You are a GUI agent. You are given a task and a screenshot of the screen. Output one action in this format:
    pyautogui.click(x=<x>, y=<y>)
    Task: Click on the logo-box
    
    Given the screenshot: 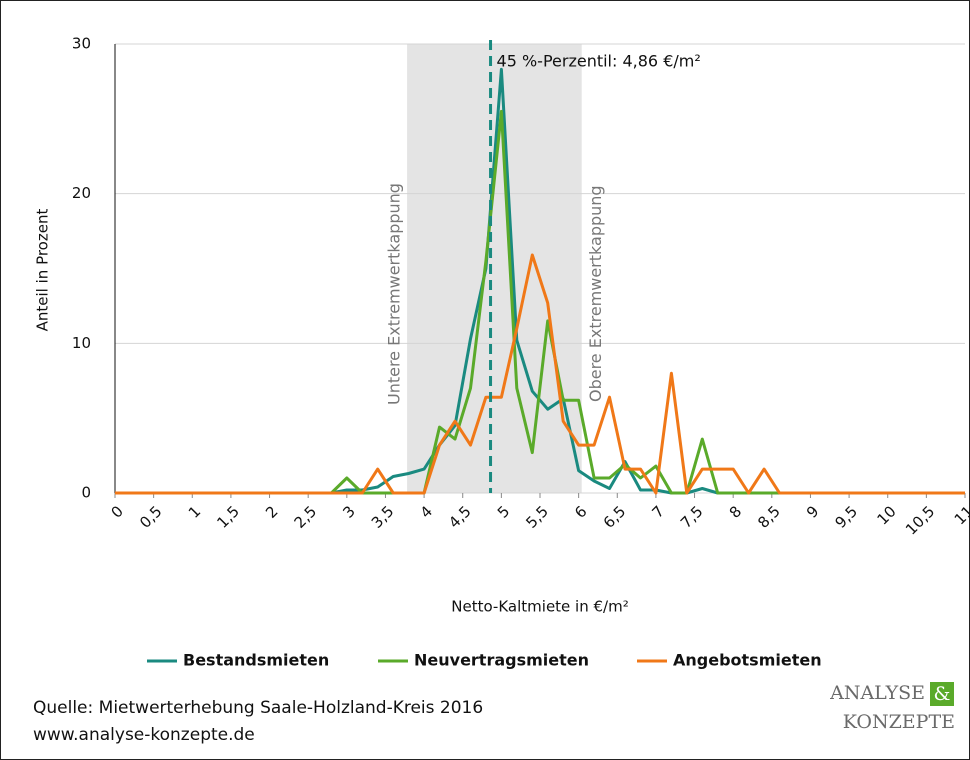 What is the action you would take?
    pyautogui.click(x=942, y=694)
    